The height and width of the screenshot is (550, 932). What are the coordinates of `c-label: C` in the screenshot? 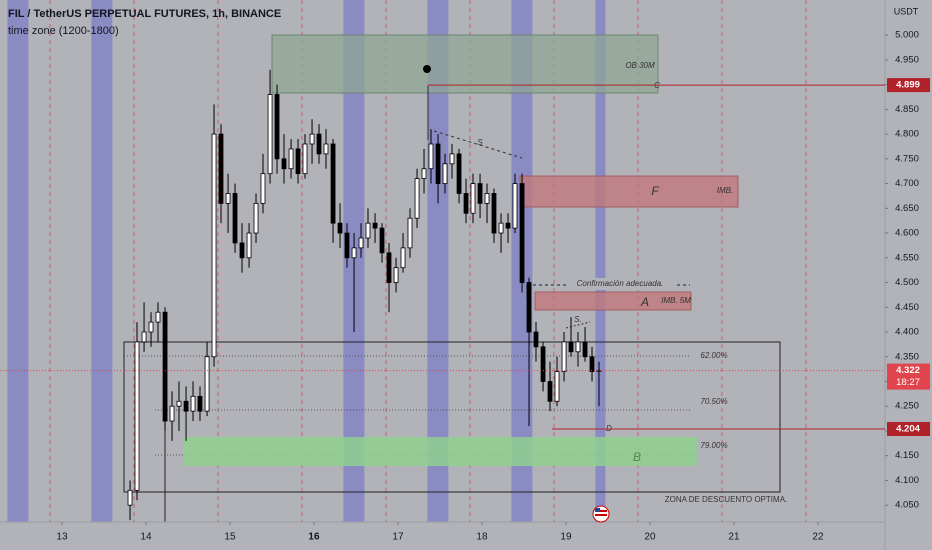 It's located at (657, 85).